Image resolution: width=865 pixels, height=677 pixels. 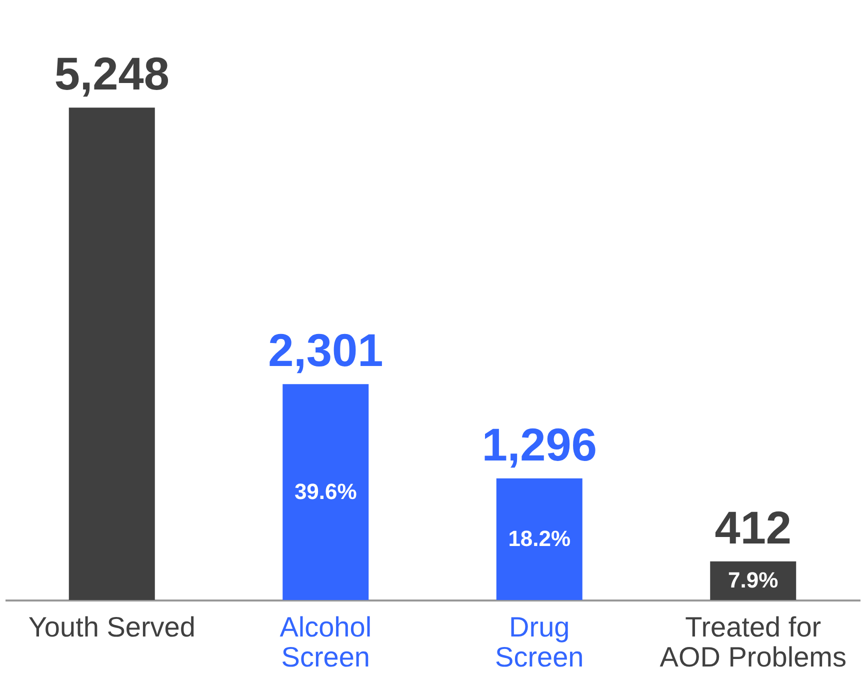 What do you see at coordinates (112, 74) in the screenshot?
I see `data-label: 5,248` at bounding box center [112, 74].